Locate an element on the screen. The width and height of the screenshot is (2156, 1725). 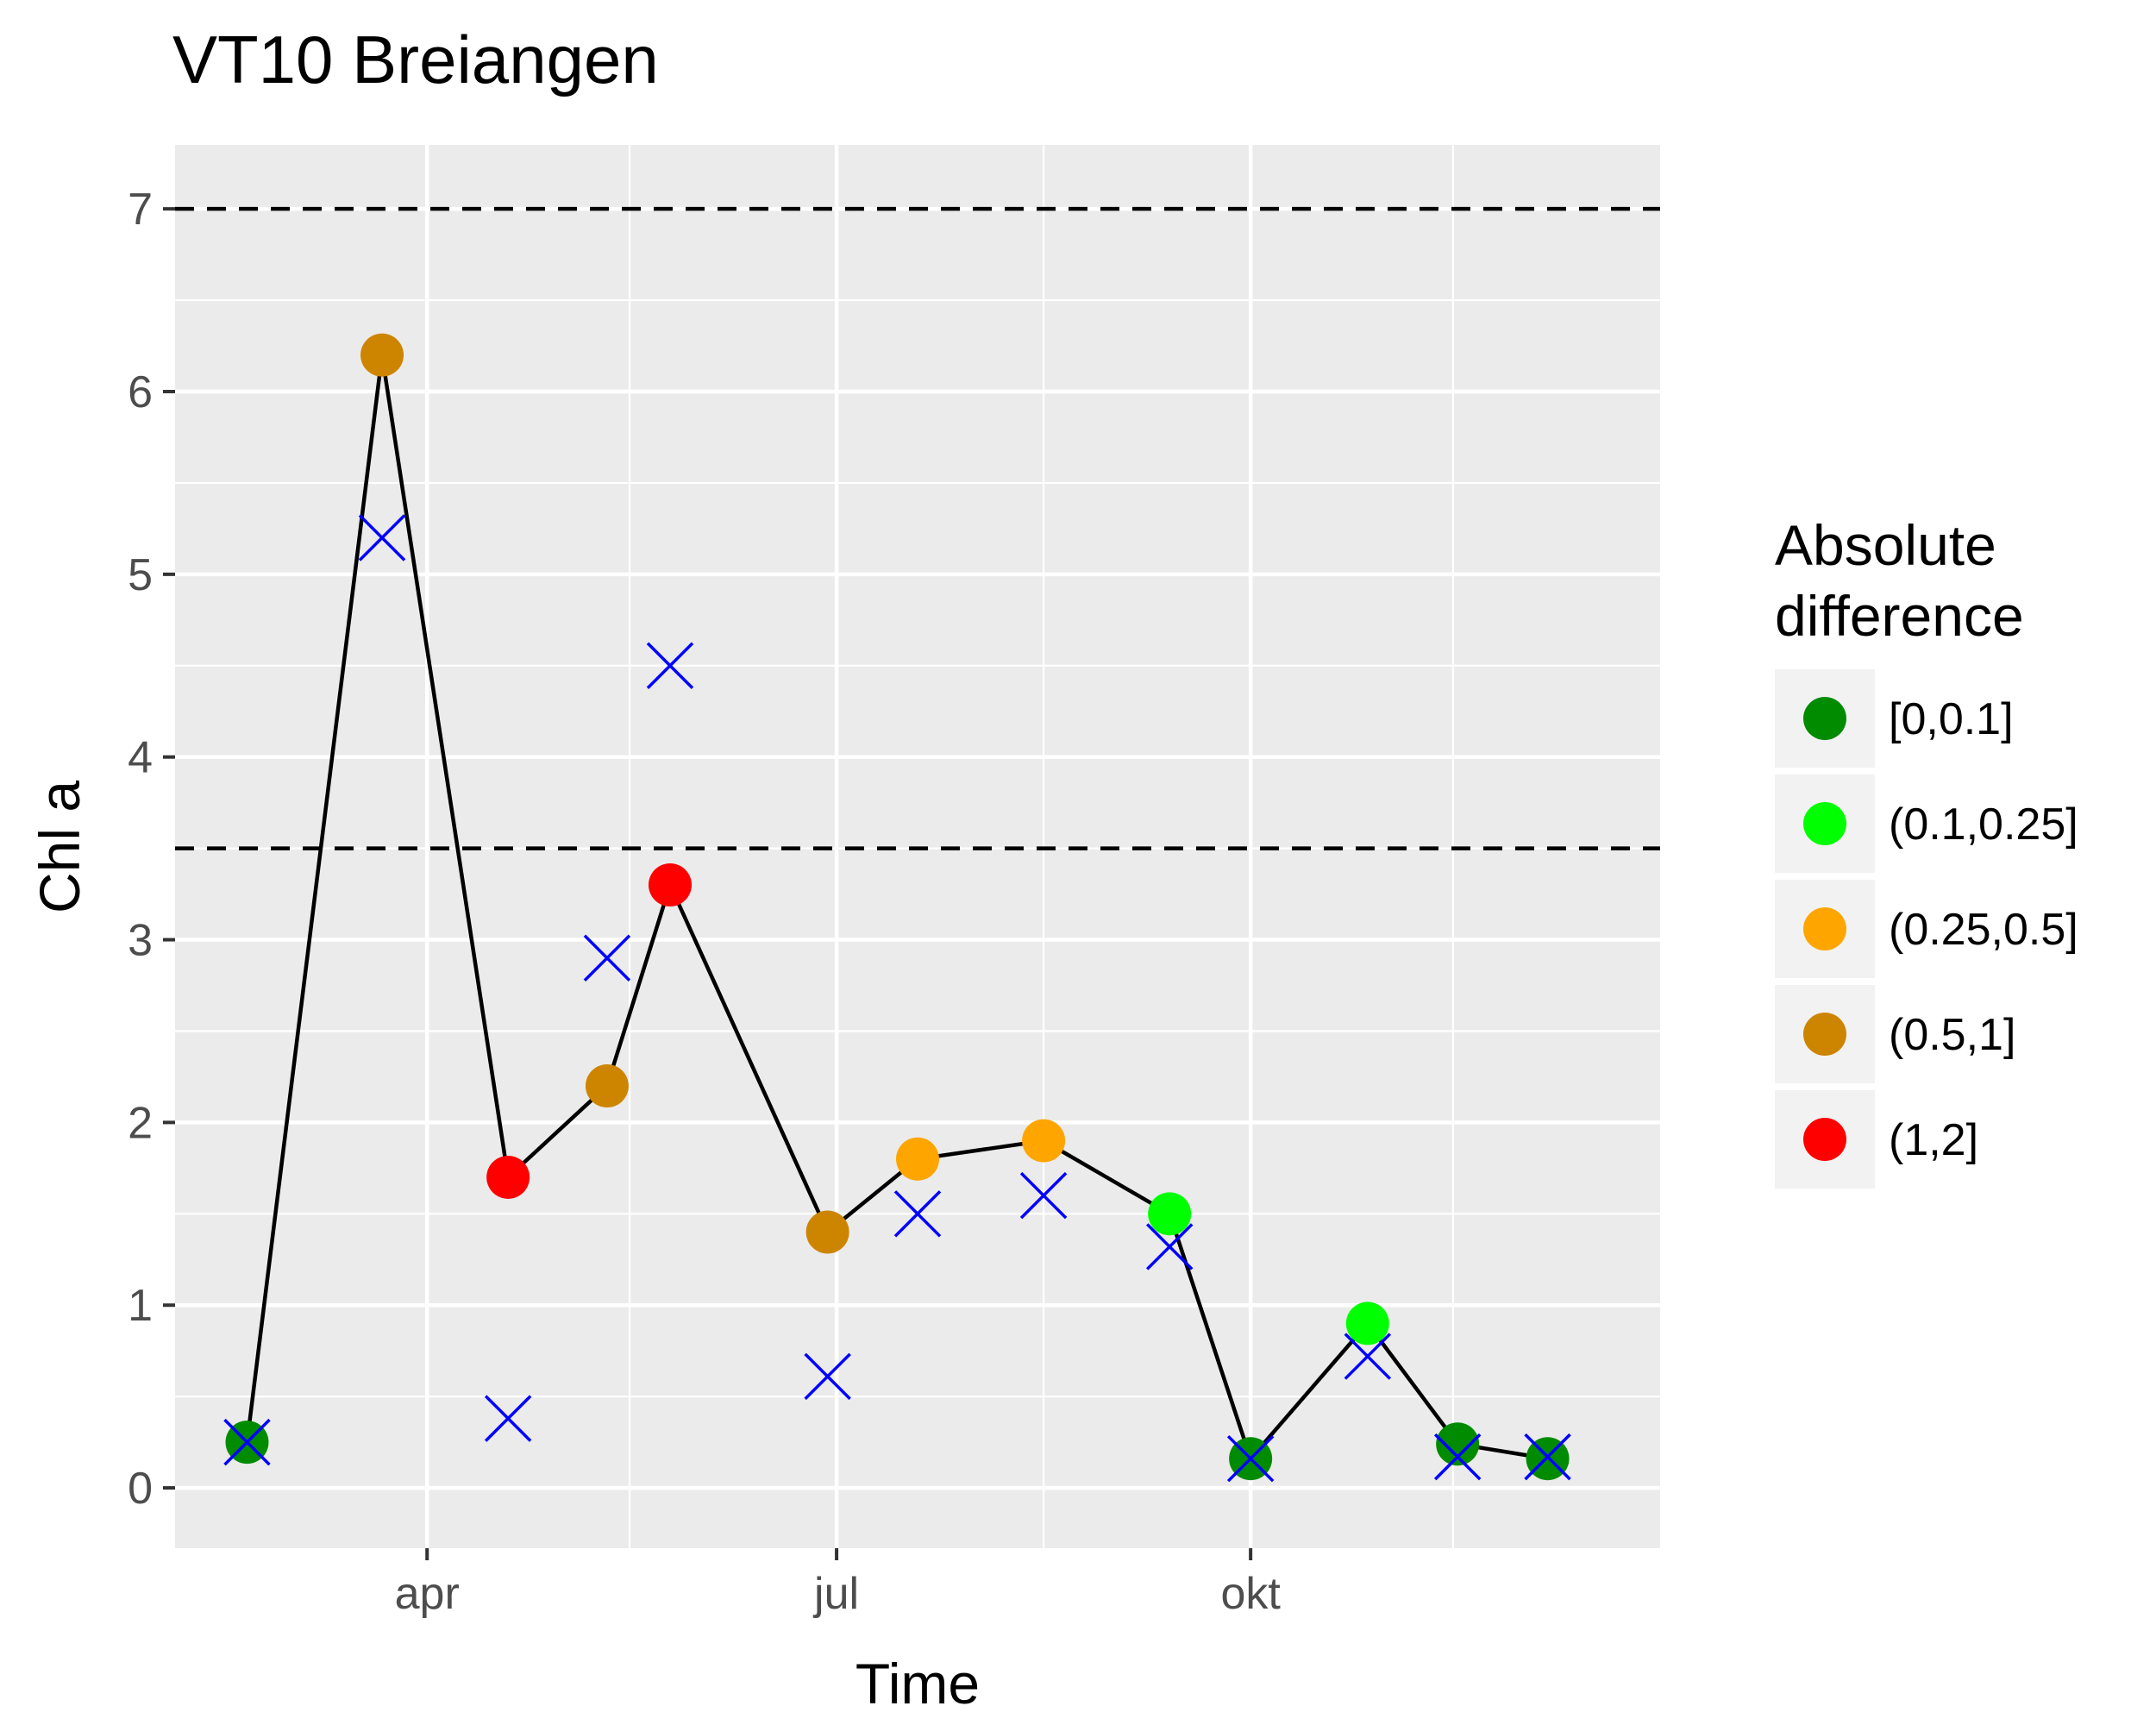
chart-title: VT10 Breiangen is located at coordinates (415, 60).